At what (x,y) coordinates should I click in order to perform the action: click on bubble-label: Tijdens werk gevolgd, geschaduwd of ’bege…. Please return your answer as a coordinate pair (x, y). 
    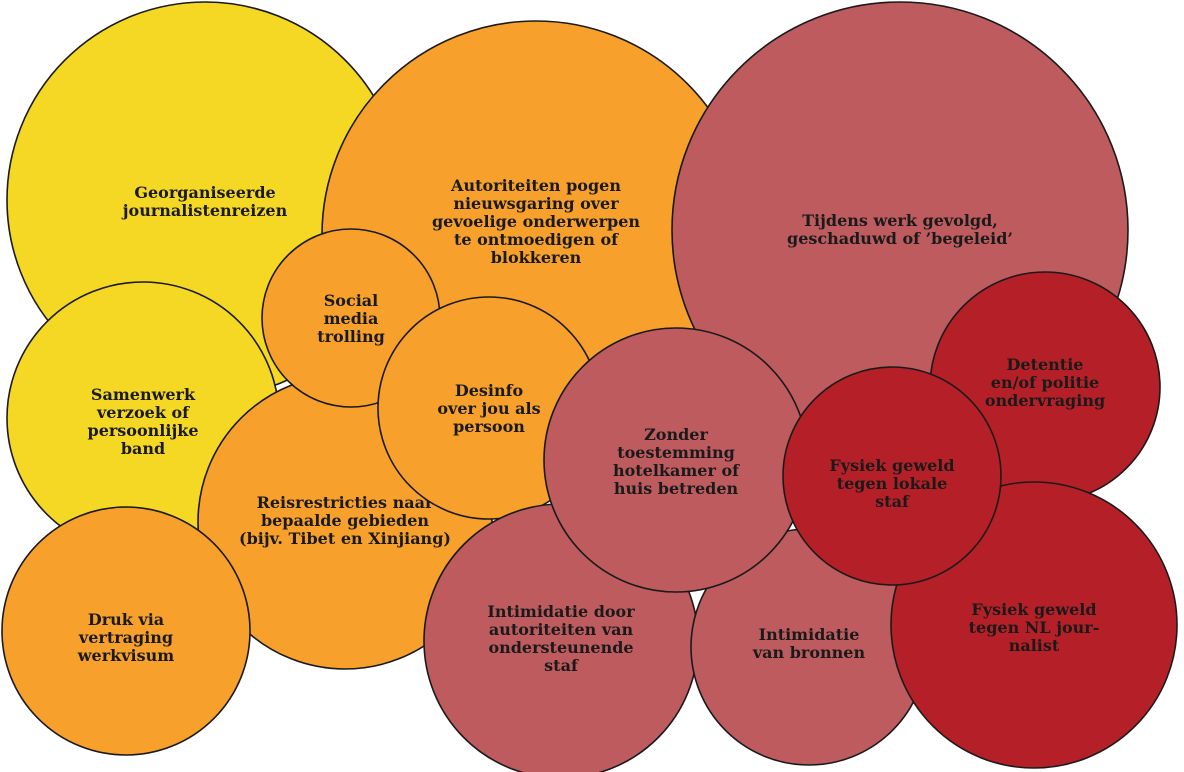
    Looking at the image, I should click on (900, 229).